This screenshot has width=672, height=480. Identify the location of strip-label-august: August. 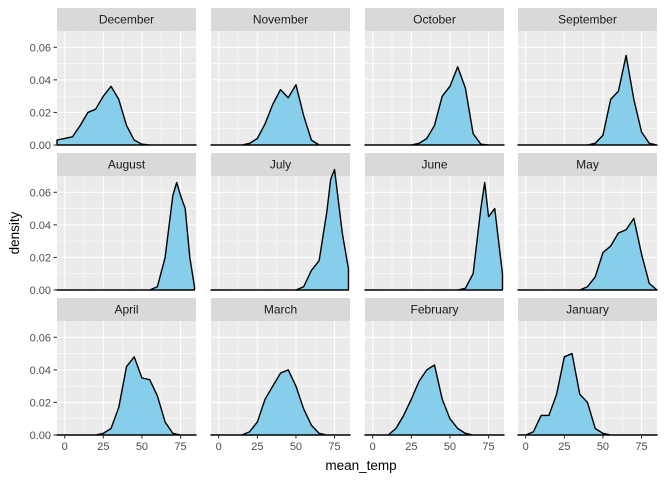
(127, 165).